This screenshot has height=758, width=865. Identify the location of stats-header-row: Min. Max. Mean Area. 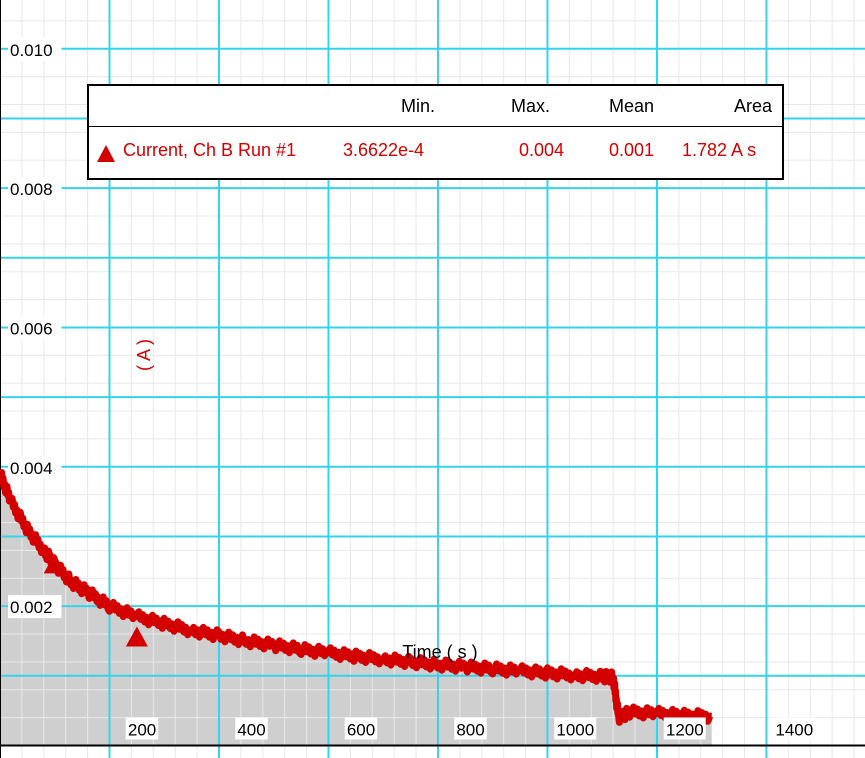
(435, 106).